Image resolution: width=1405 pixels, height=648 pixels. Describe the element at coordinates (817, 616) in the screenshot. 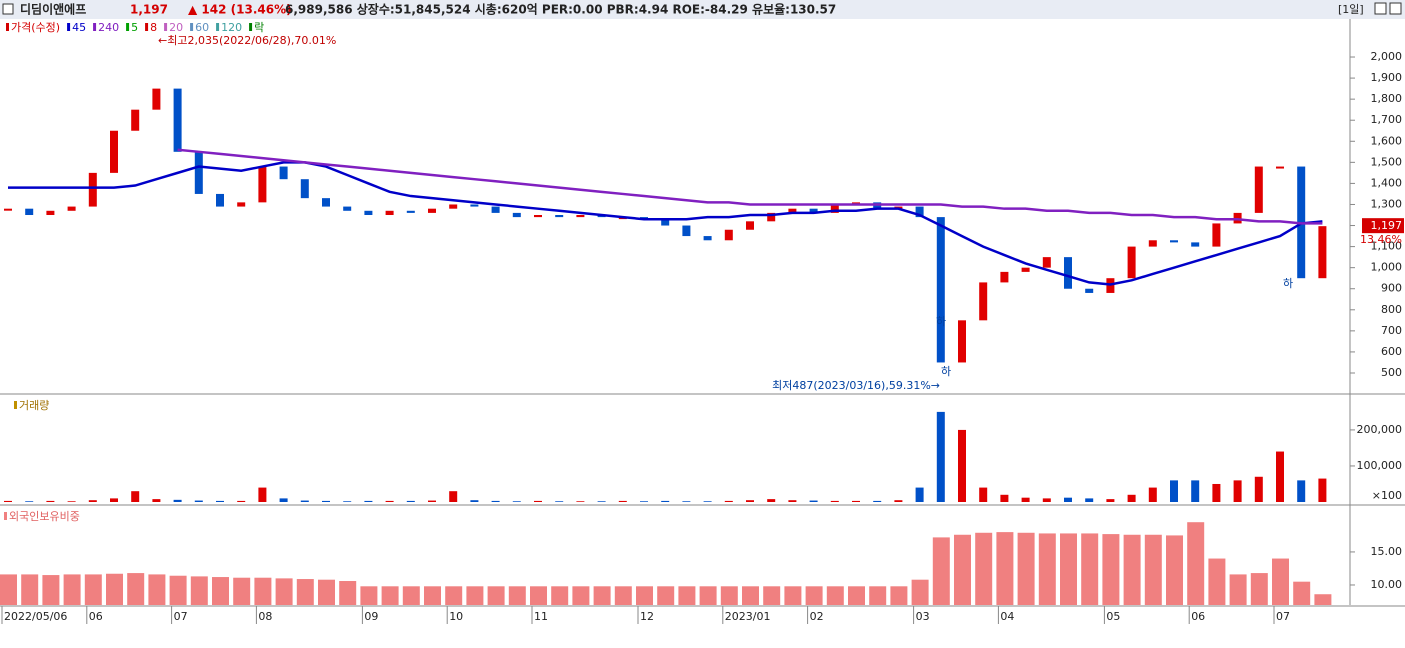

I see `x-tick-label: 02` at that location.